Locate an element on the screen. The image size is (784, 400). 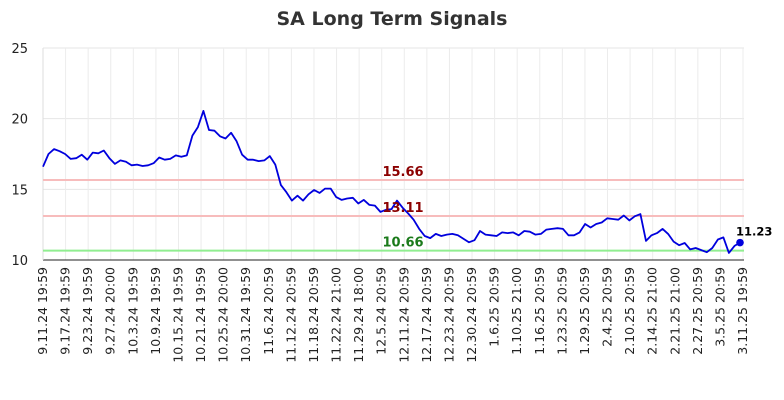
reference-label: 13.11 is located at coordinates (402, 208).